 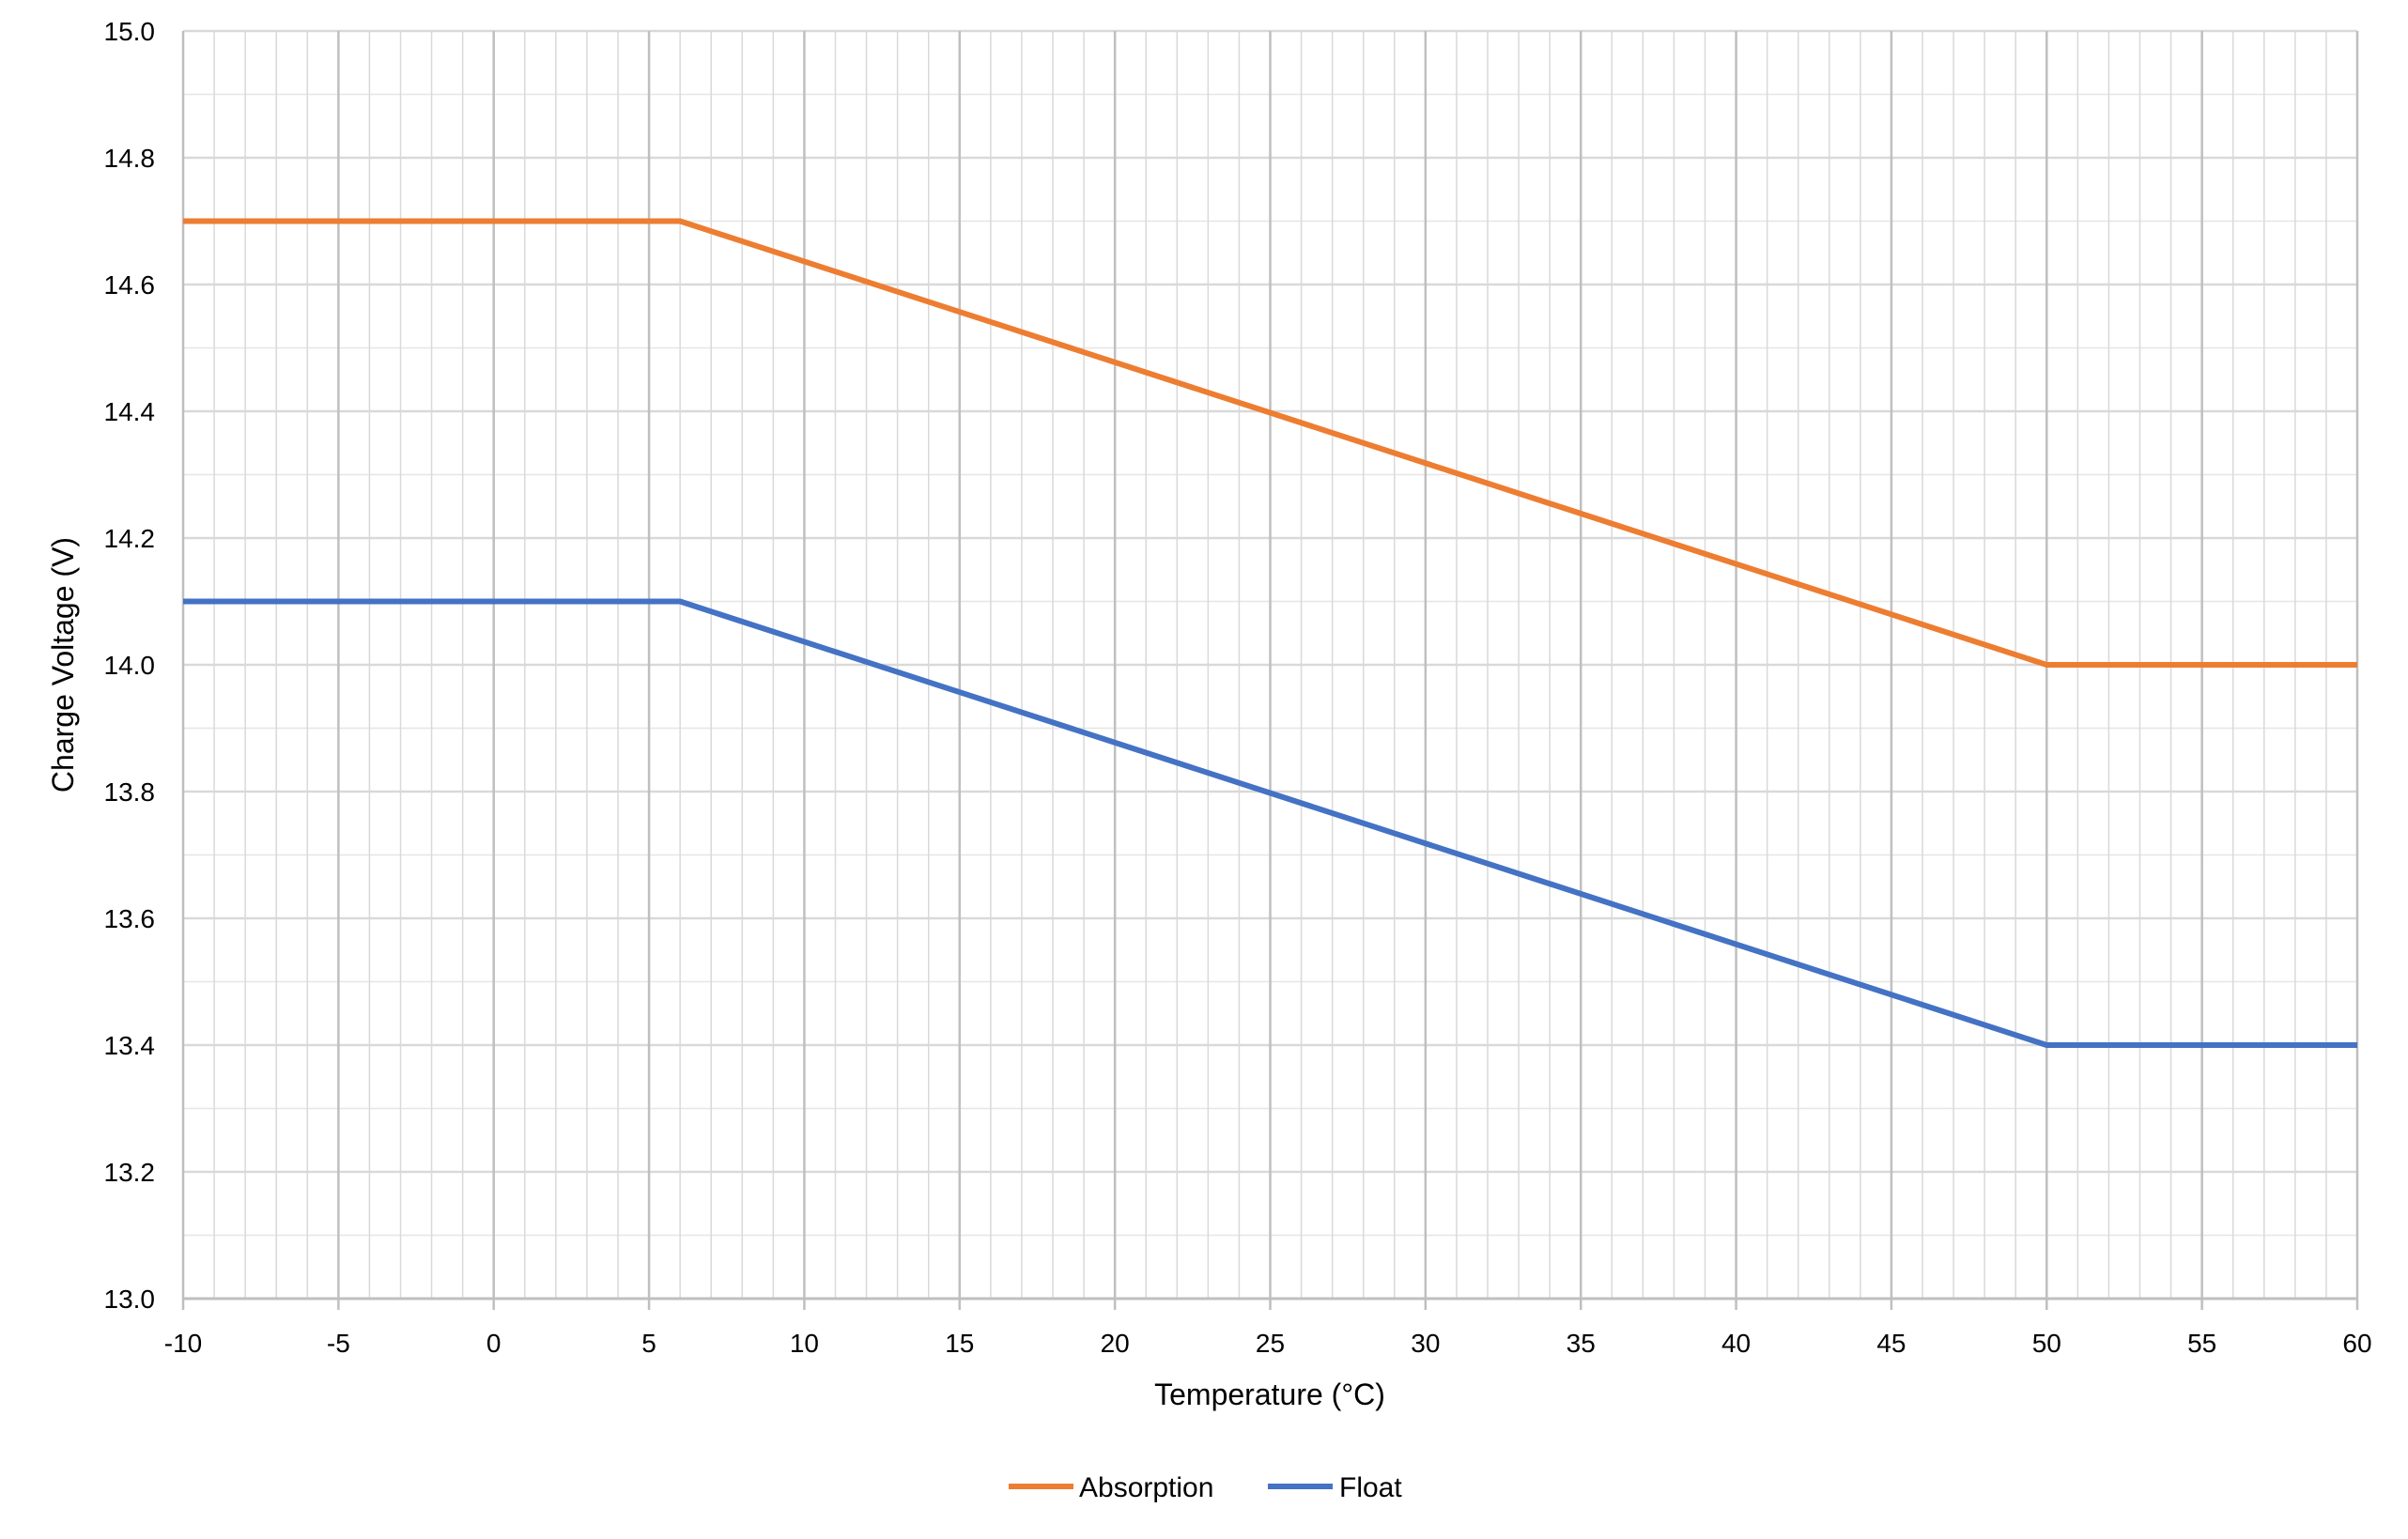 I want to click on x-tick-label: 60, so click(x=2356, y=1343).